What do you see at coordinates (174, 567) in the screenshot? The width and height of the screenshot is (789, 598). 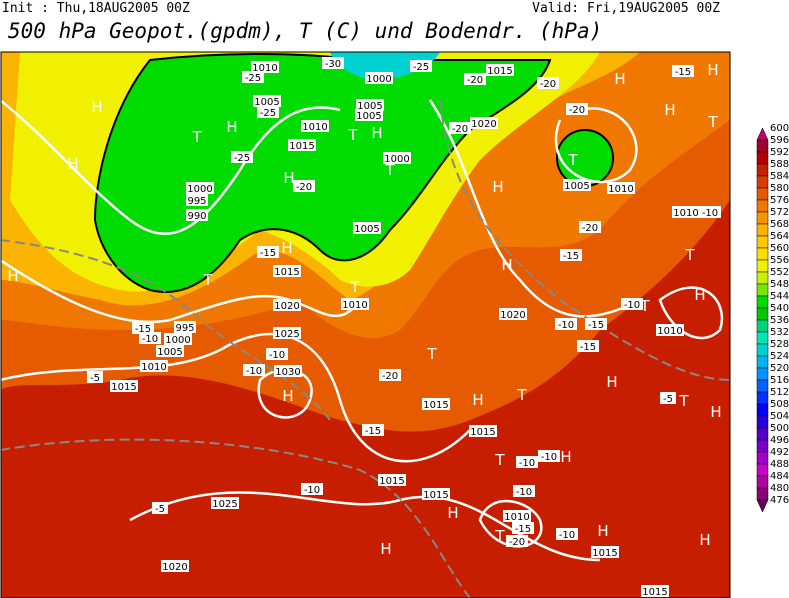 I see `field-label: 1020` at bounding box center [174, 567].